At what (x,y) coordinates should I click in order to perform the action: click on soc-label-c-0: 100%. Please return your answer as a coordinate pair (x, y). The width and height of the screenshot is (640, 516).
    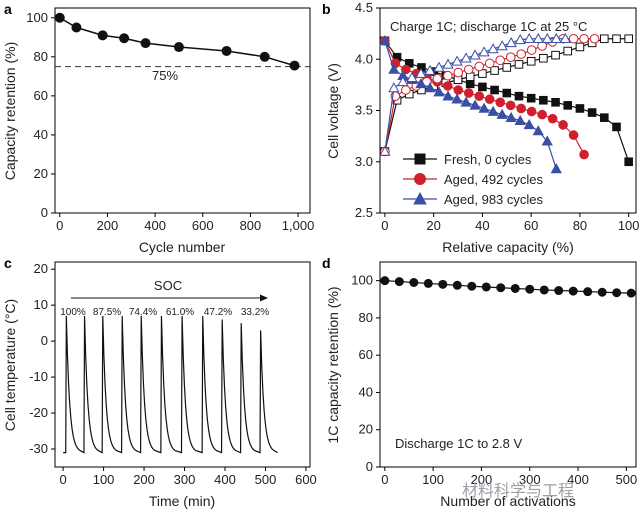
    Looking at the image, I should click on (73, 312).